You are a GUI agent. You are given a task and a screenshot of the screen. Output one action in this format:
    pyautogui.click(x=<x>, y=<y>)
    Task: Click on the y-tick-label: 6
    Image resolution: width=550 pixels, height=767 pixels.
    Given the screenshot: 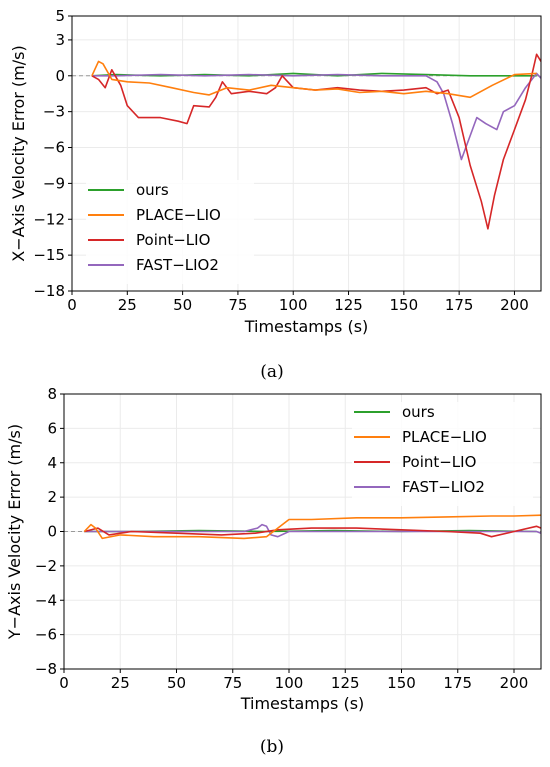 What is the action you would take?
    pyautogui.click(x=52, y=428)
    